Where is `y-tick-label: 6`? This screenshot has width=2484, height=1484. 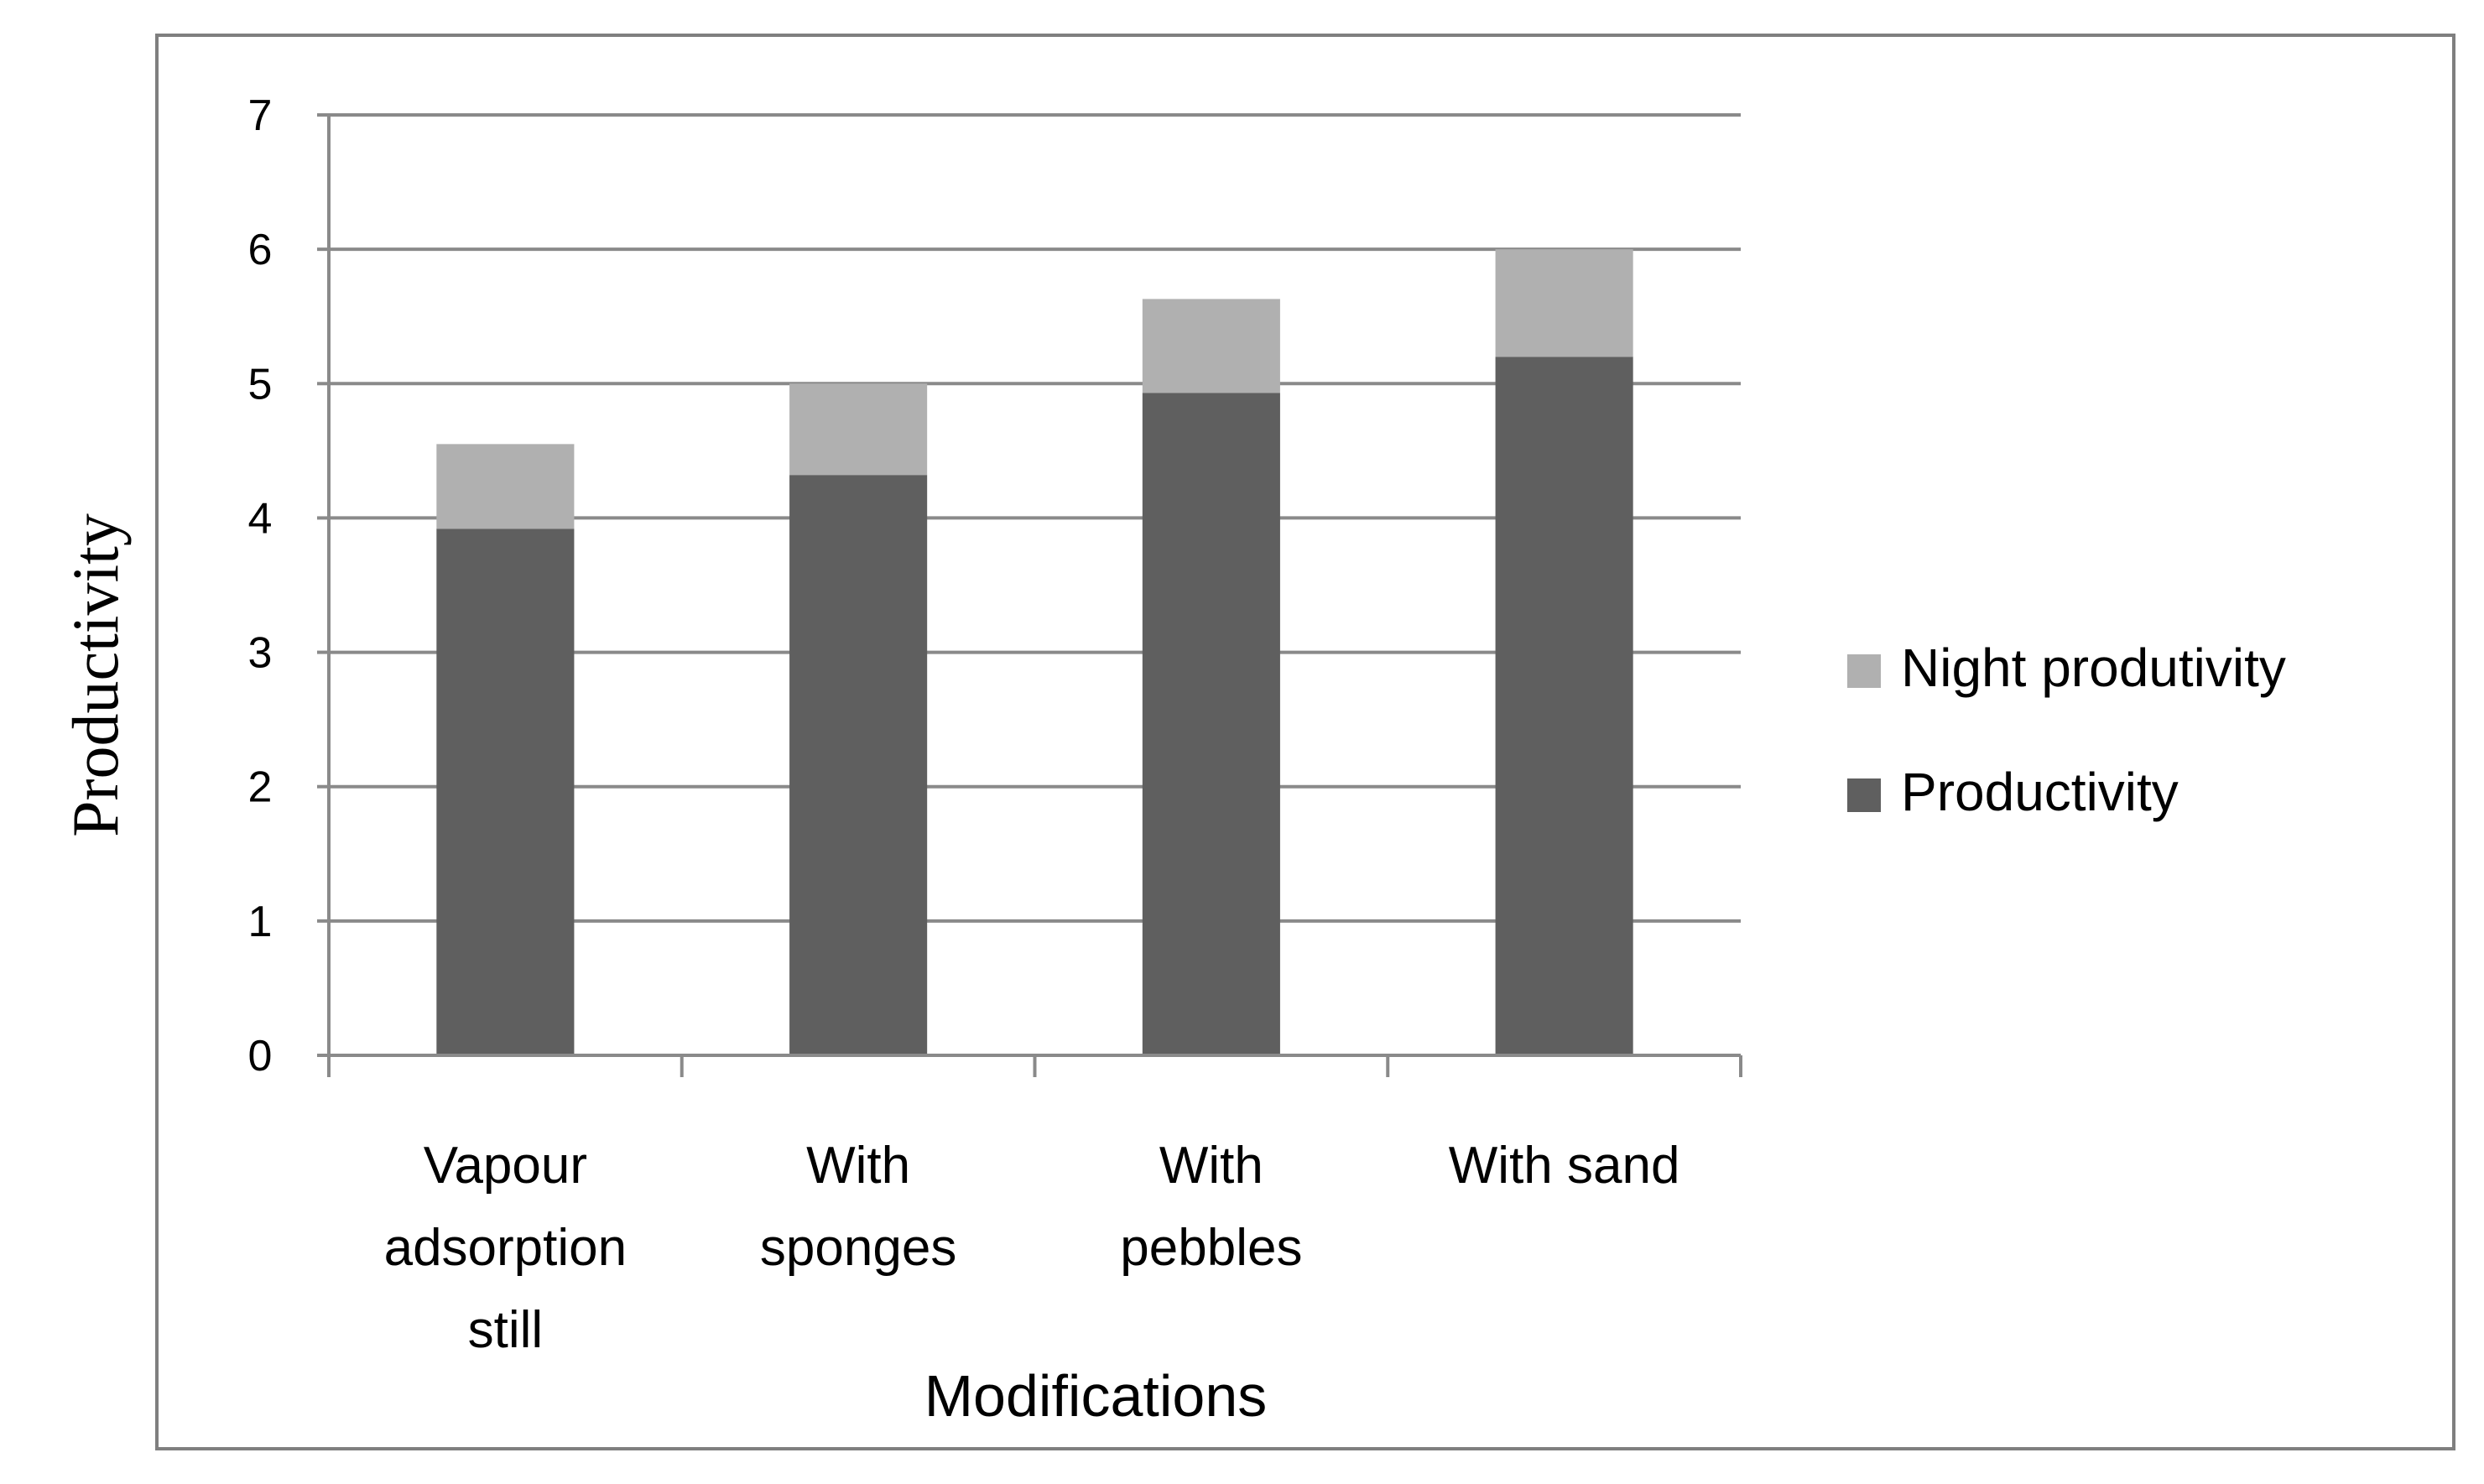 y-tick-label: 6 is located at coordinates (260, 250).